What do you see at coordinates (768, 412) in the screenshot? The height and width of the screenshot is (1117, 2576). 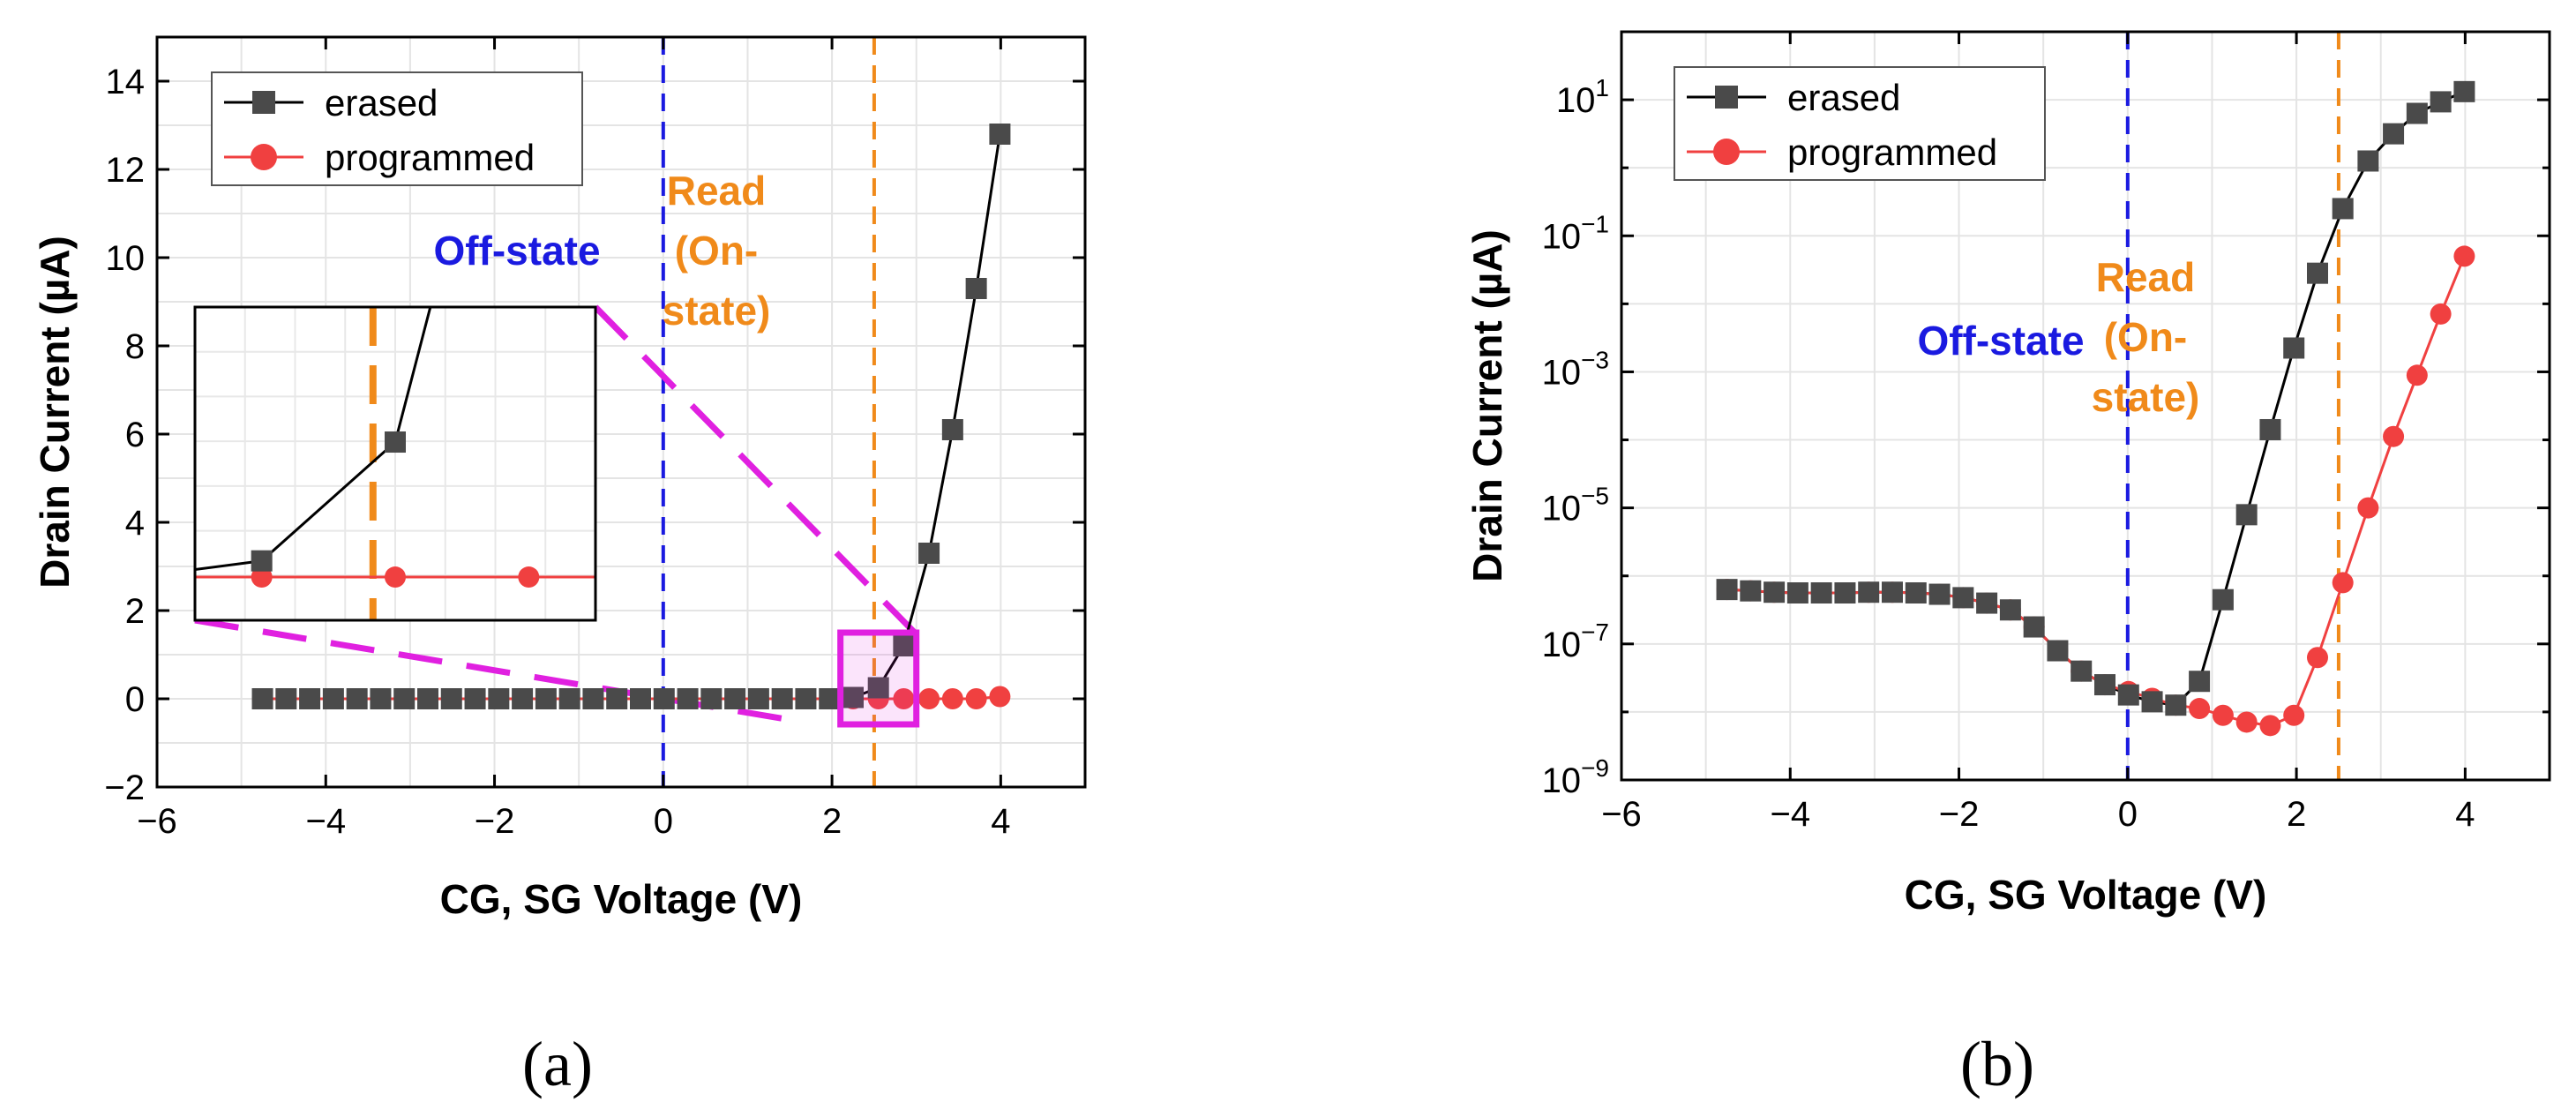 I see `chart-a-vlines` at bounding box center [768, 412].